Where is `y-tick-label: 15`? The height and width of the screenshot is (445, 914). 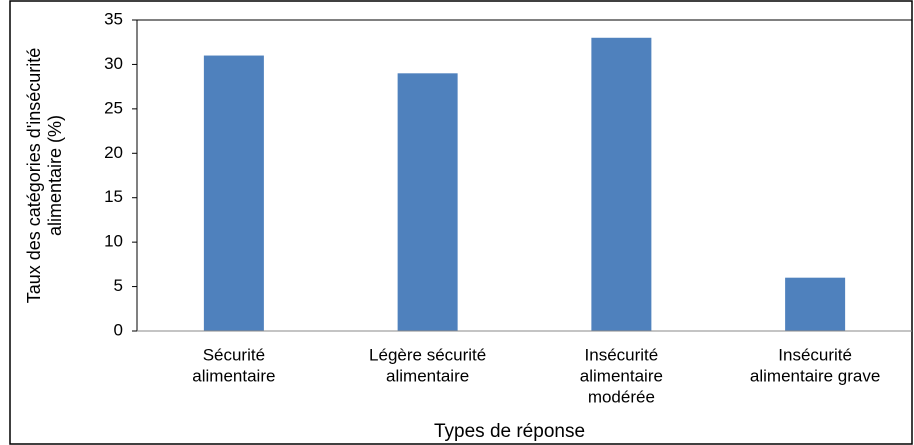 y-tick-label: 15 is located at coordinates (113, 196).